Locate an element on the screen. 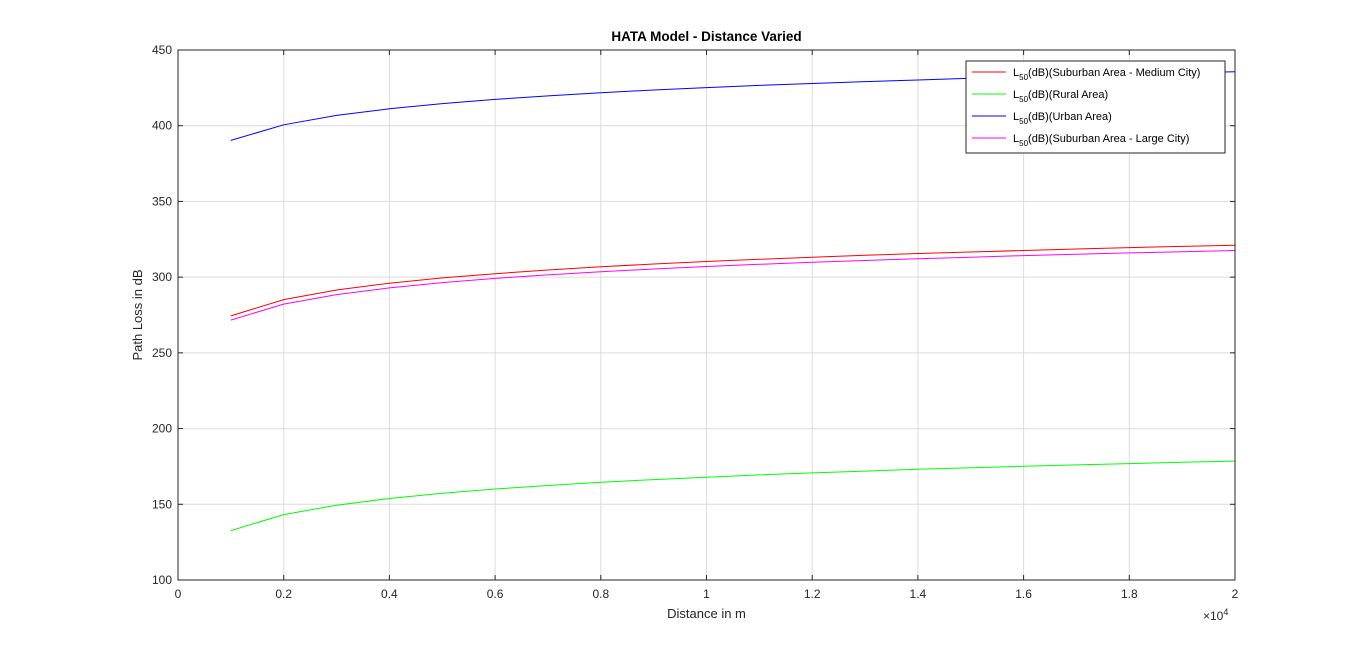 The height and width of the screenshot is (651, 1366). x-tick-label: 0.6 is located at coordinates (495, 594).